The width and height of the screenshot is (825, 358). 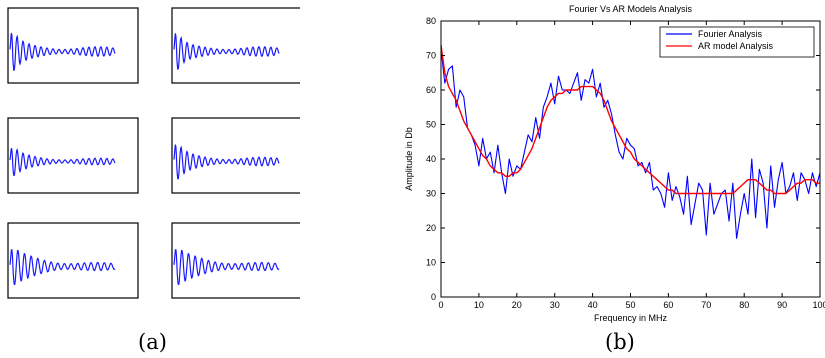 What do you see at coordinates (479, 305) in the screenshot?
I see `x-tick-label: 10` at bounding box center [479, 305].